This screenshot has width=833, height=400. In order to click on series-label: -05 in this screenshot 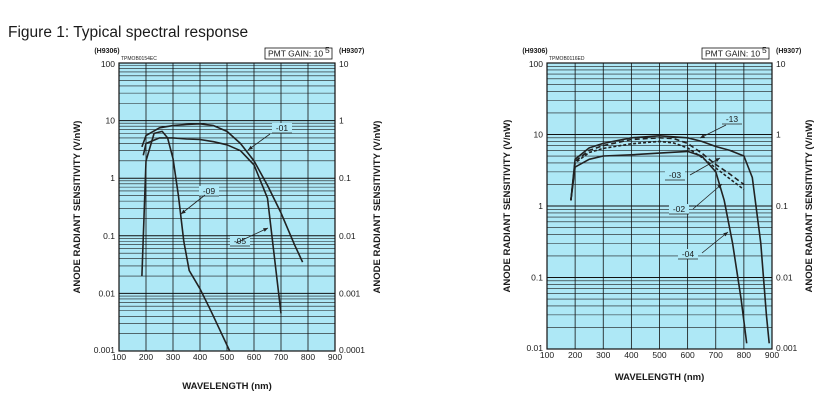, I will do `click(249, 237)`.